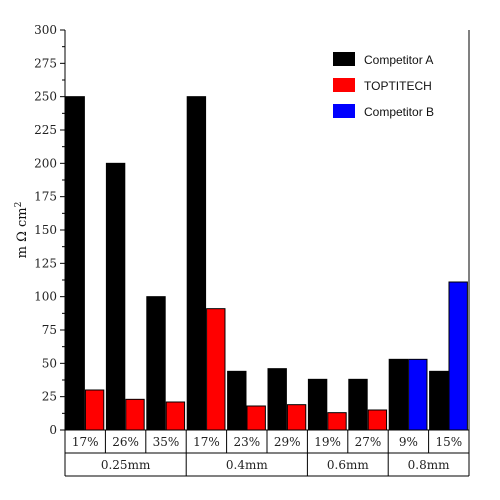  What do you see at coordinates (45, 97) in the screenshot?
I see `y-tick-label: 250` at bounding box center [45, 97].